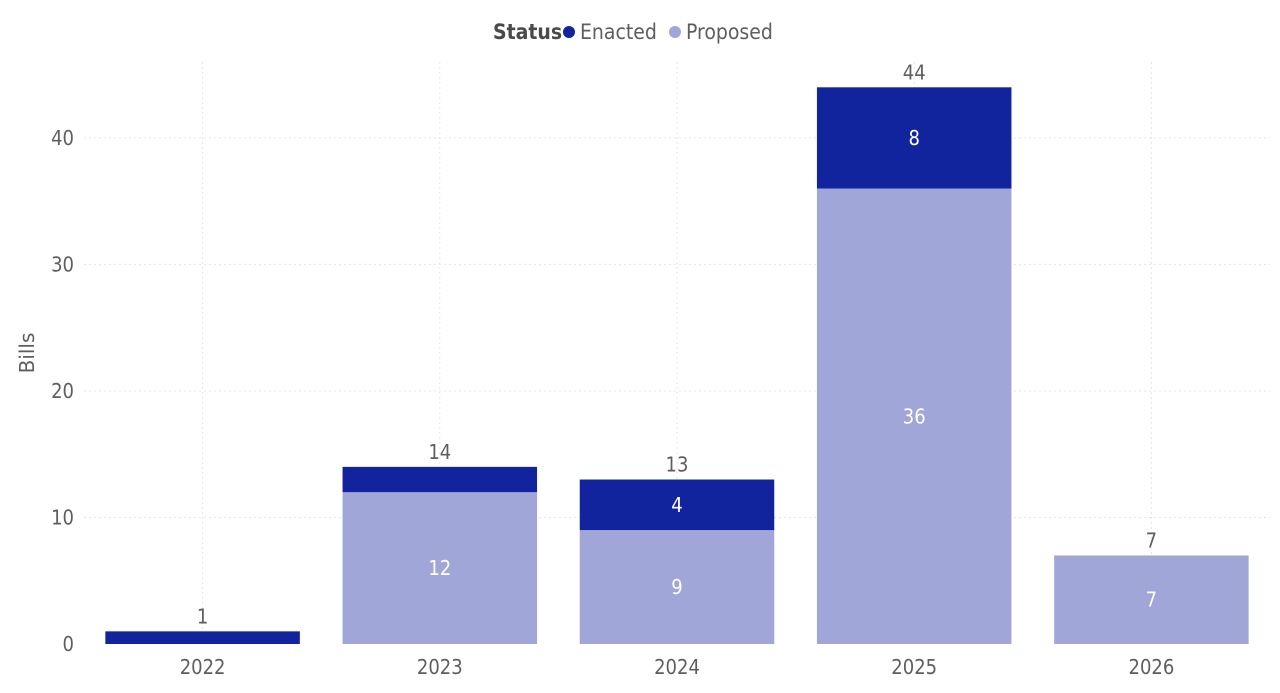  What do you see at coordinates (62, 391) in the screenshot?
I see `y-tick-label: 20` at bounding box center [62, 391].